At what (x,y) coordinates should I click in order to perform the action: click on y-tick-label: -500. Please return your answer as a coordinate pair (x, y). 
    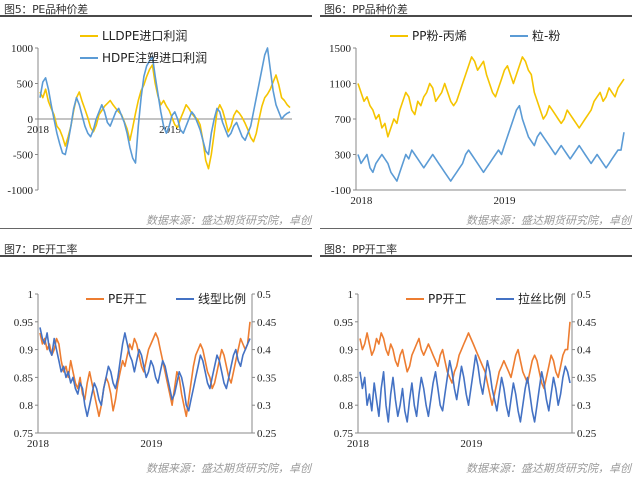
    Looking at the image, I should click on (23, 156).